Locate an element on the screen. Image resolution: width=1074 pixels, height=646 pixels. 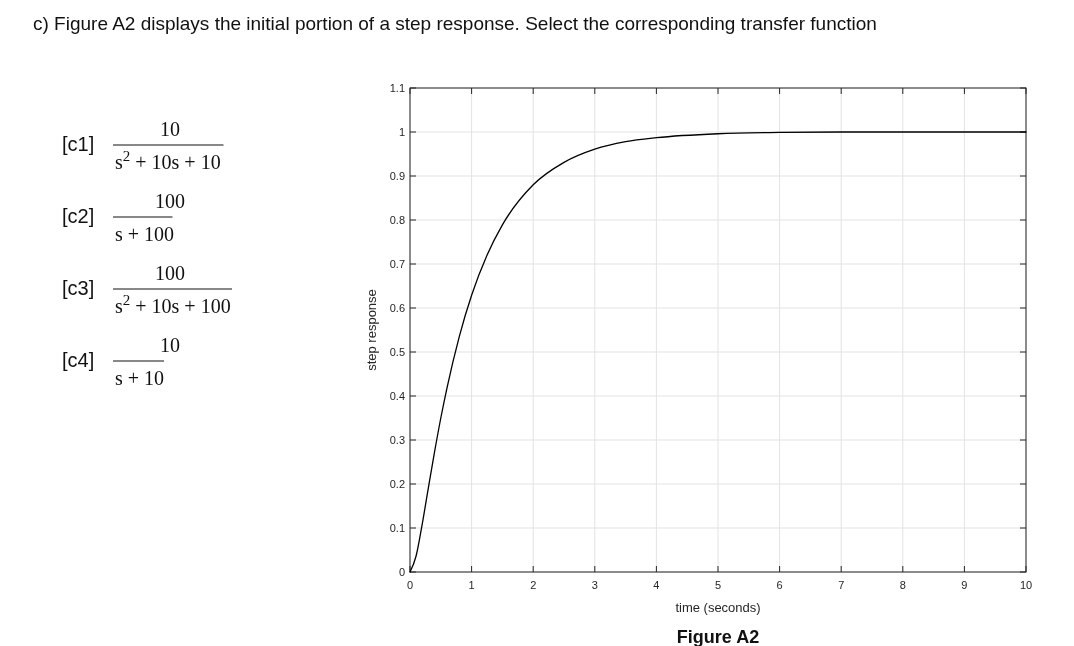
x-axis-title: time (seconds) is located at coordinates (718, 607).